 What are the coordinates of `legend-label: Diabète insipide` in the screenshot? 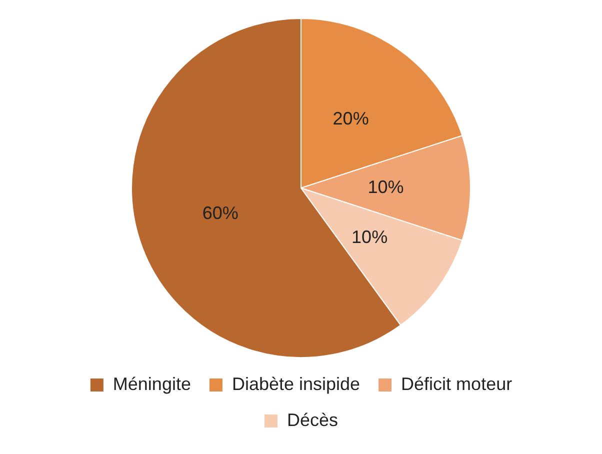 It's located at (296, 384).